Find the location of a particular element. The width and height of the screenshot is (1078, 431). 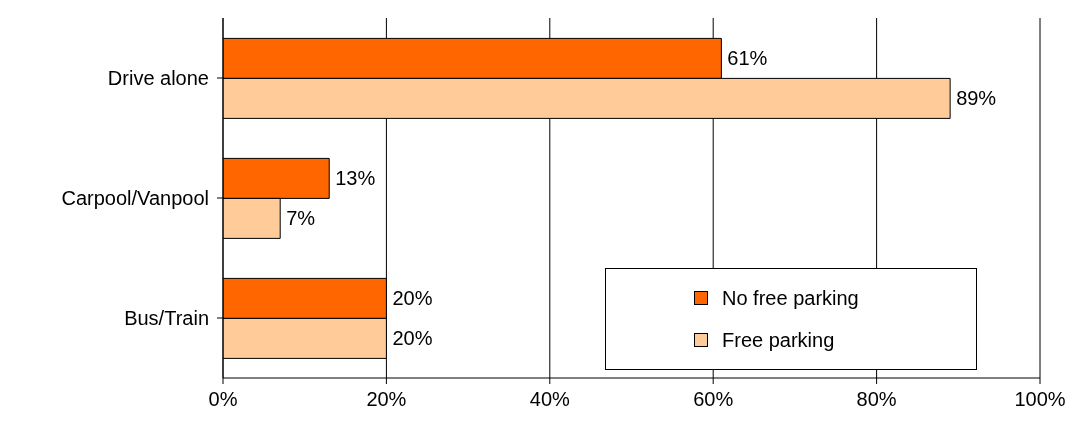

y-tick-label: Drive alone is located at coordinates (158, 78).